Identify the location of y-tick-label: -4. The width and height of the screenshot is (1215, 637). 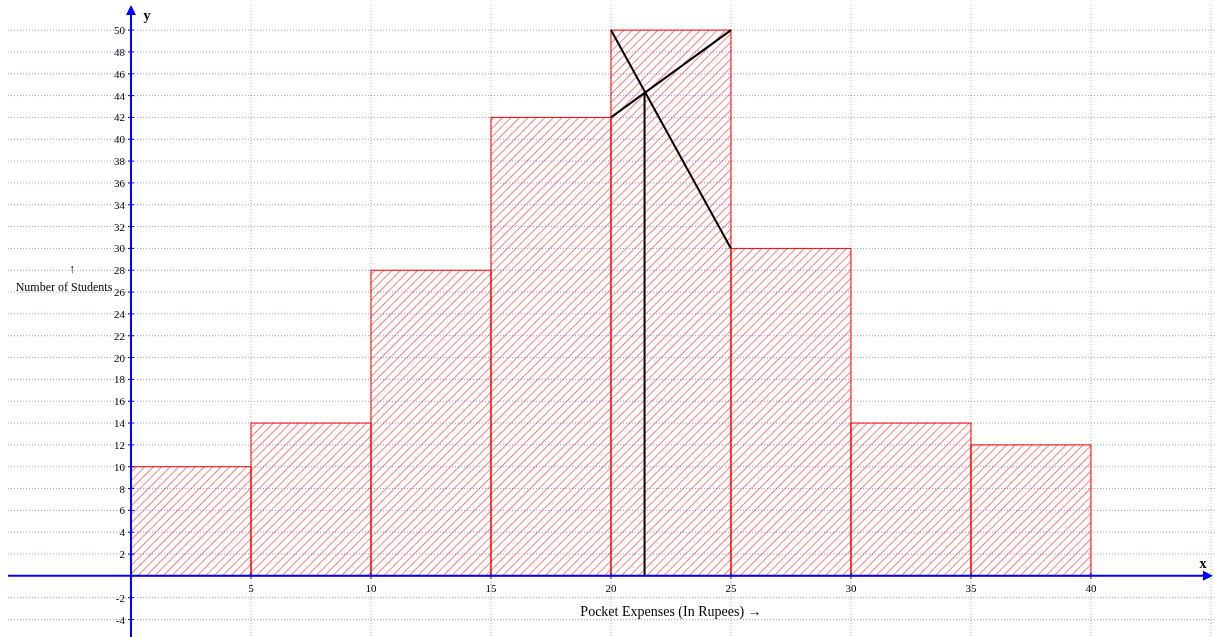
(120, 619).